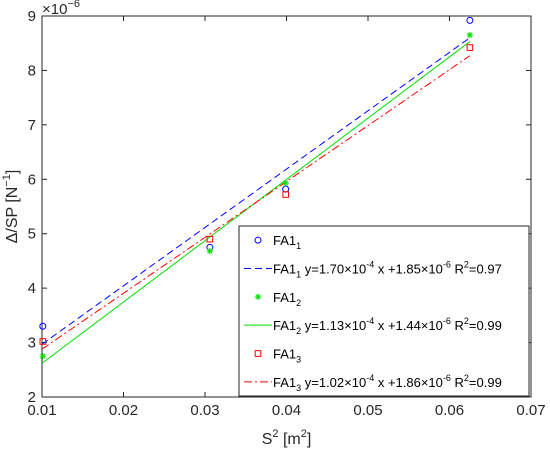  I want to click on legend-fit-label-1: FA11 y=1.70×10-4 x +1.85×10-6 R2=0.97, so click(387, 270).